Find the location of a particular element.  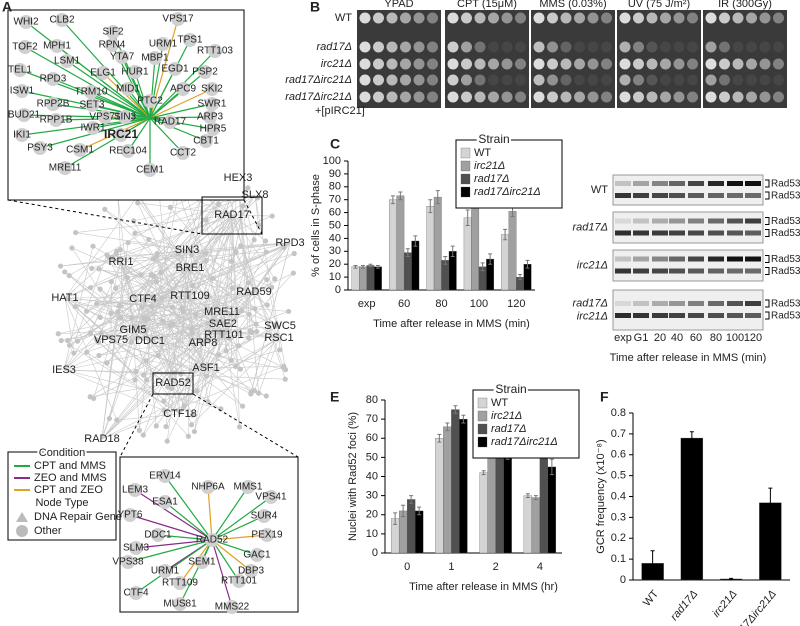

node-label: SLM3 is located at coordinates (136, 548).